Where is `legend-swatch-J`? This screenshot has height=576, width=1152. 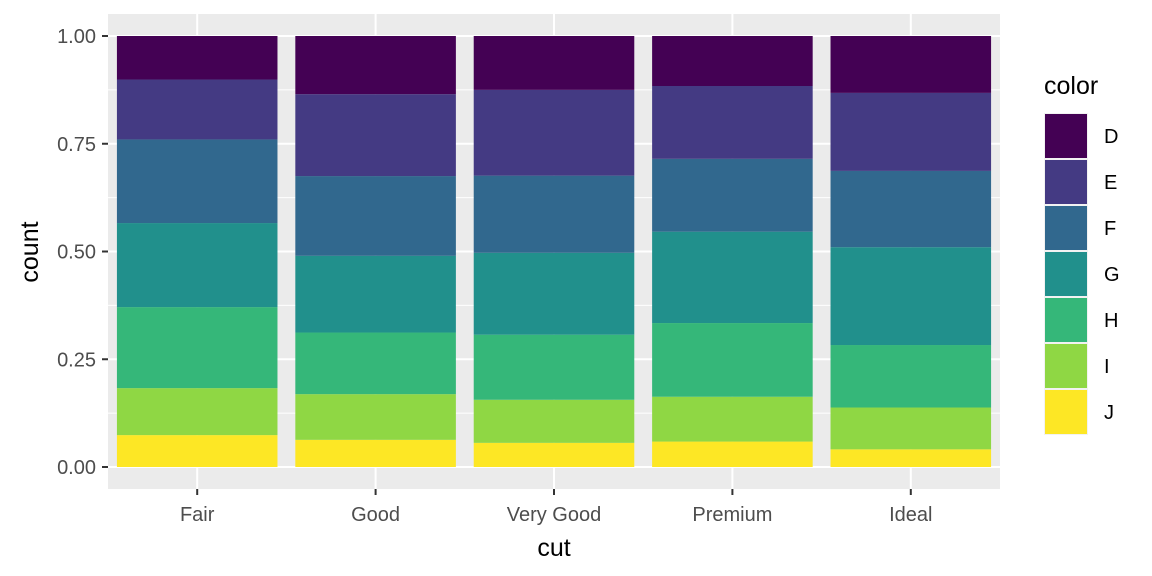
legend-swatch-J is located at coordinates (1066, 412).